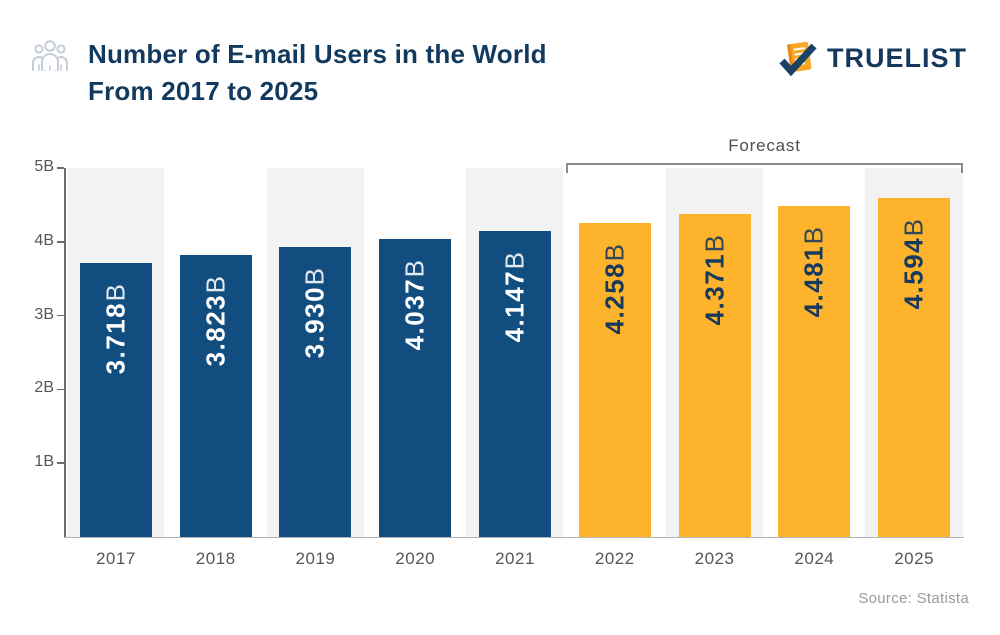 The height and width of the screenshot is (635, 1000). I want to click on x-axis-label-2022: 2022, so click(614, 558).